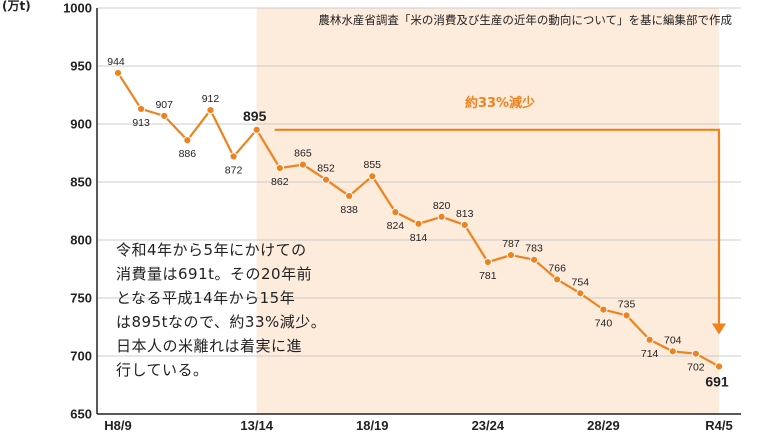  What do you see at coordinates (488, 425) in the screenshot?
I see `x-tick-label: 23/24` at bounding box center [488, 425].